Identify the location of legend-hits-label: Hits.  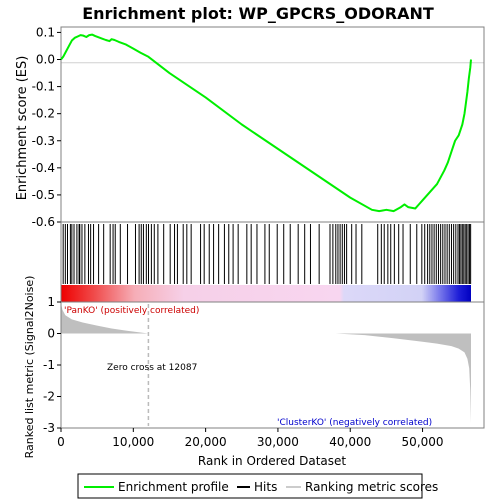
(265, 487).